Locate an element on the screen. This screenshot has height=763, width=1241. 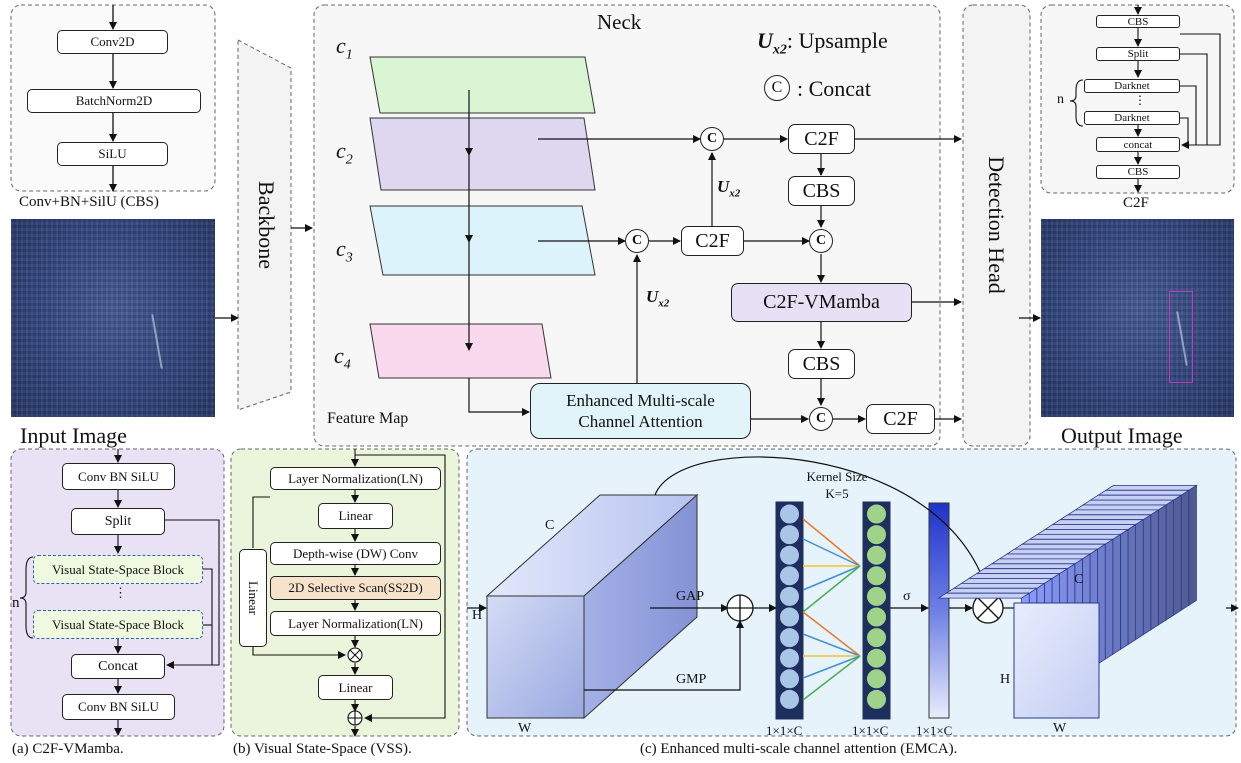
emca-w-label: W is located at coordinates (525, 728).